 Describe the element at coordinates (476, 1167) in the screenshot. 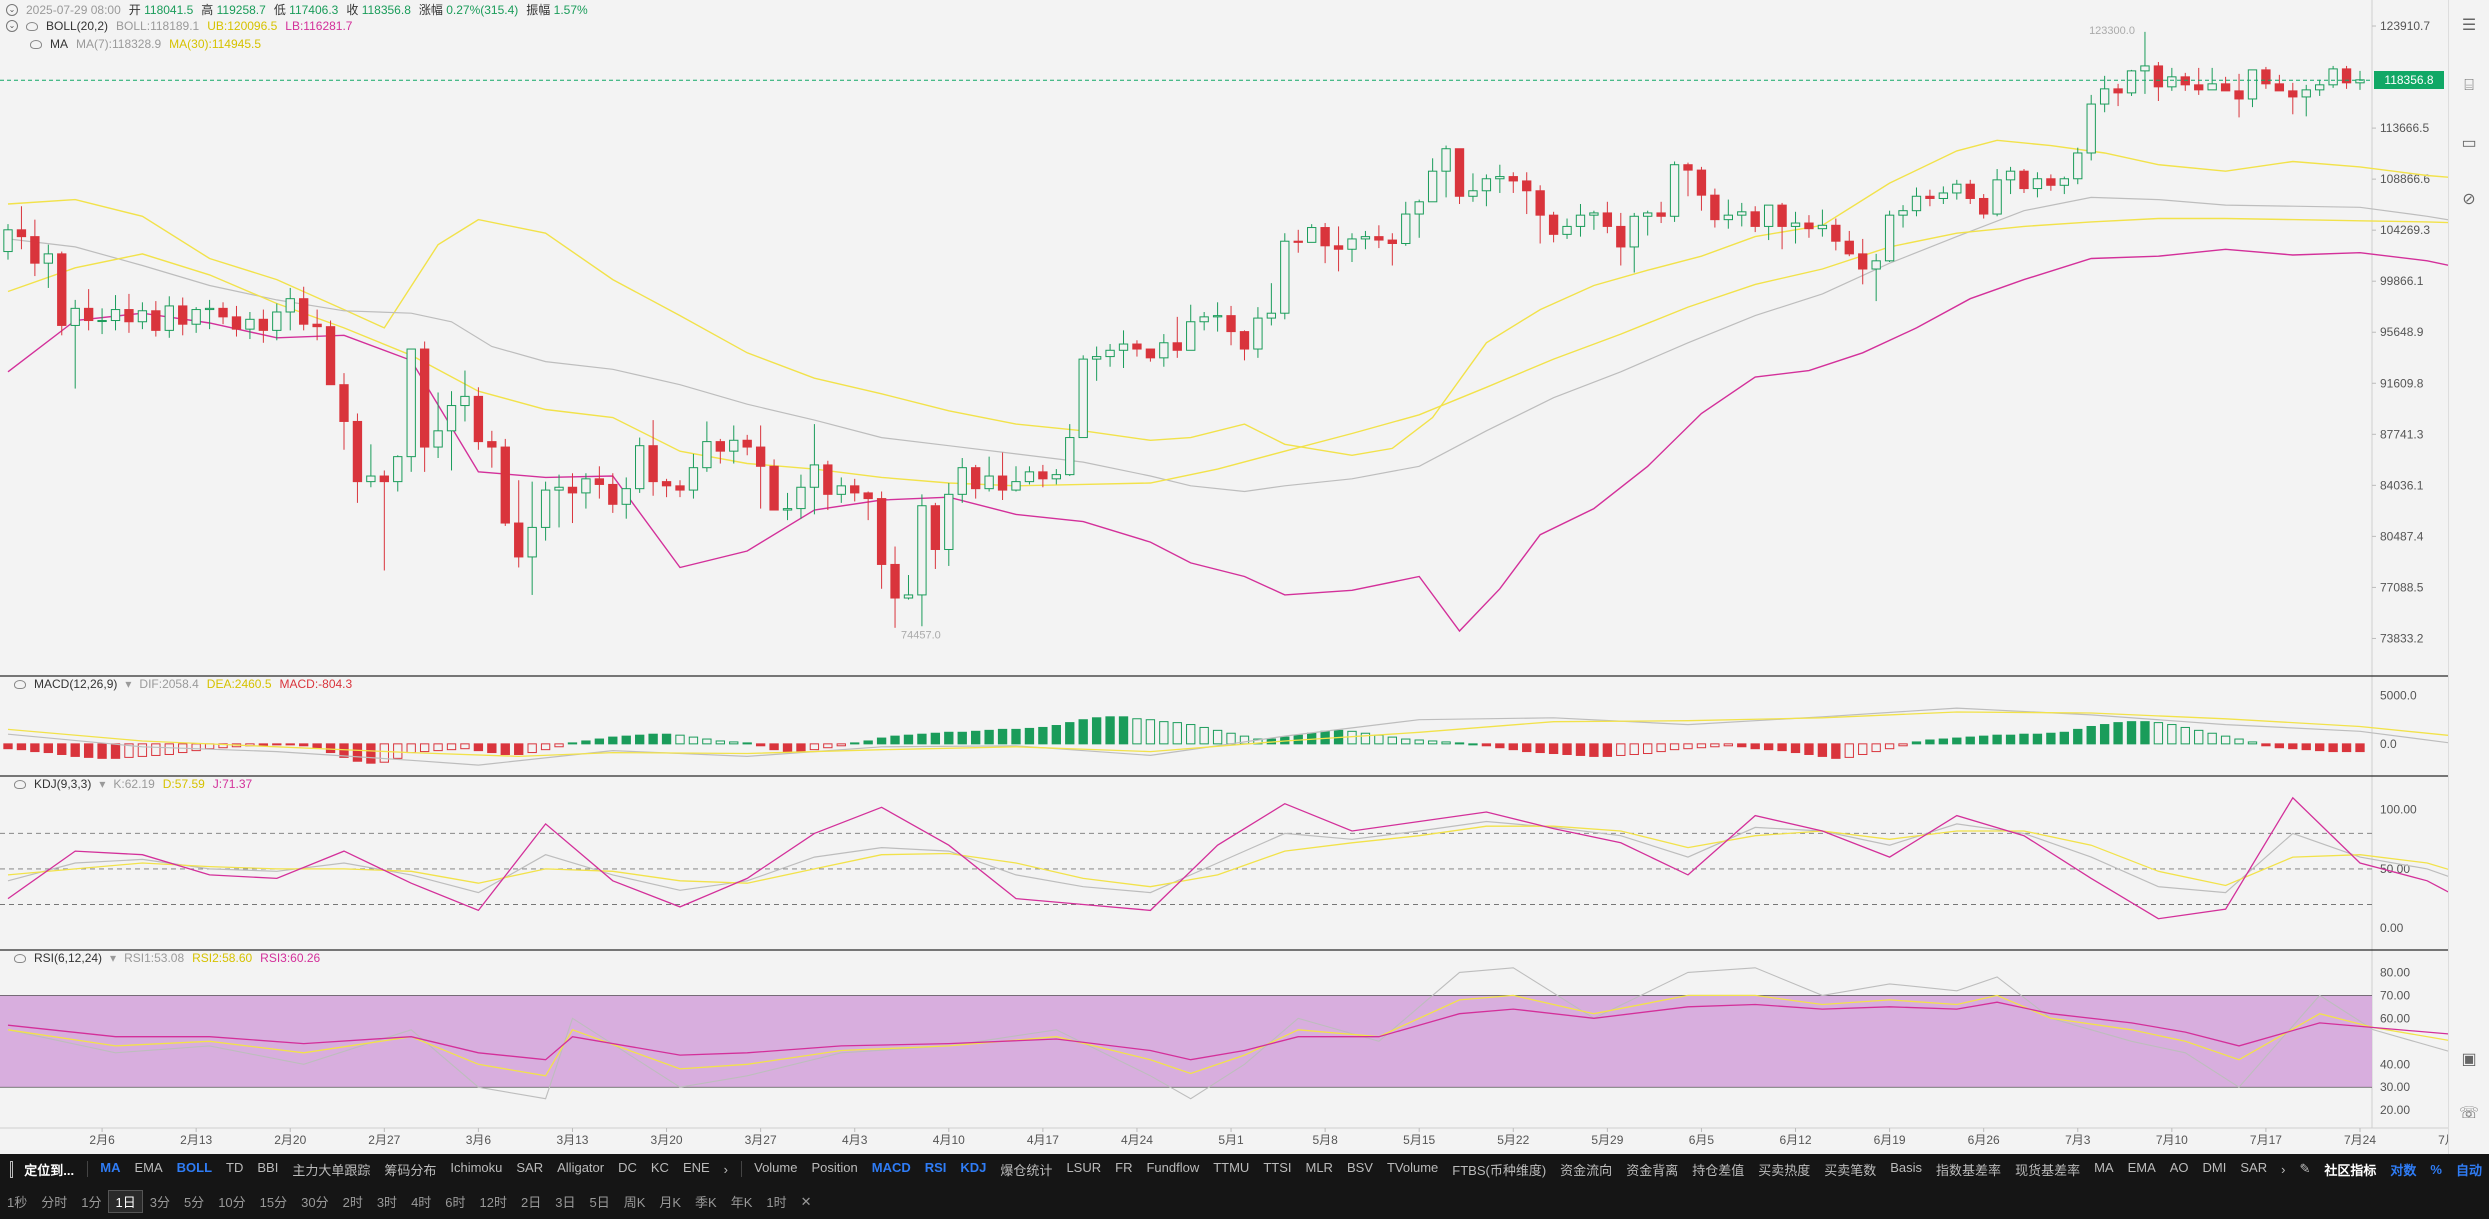

I see `main-indicator-item: Ichimoku` at that location.